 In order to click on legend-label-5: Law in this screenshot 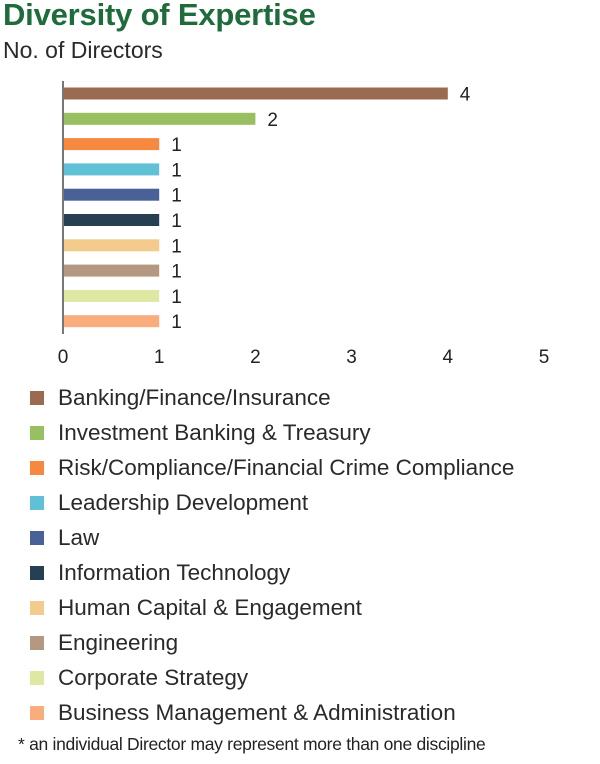, I will do `click(79, 537)`.